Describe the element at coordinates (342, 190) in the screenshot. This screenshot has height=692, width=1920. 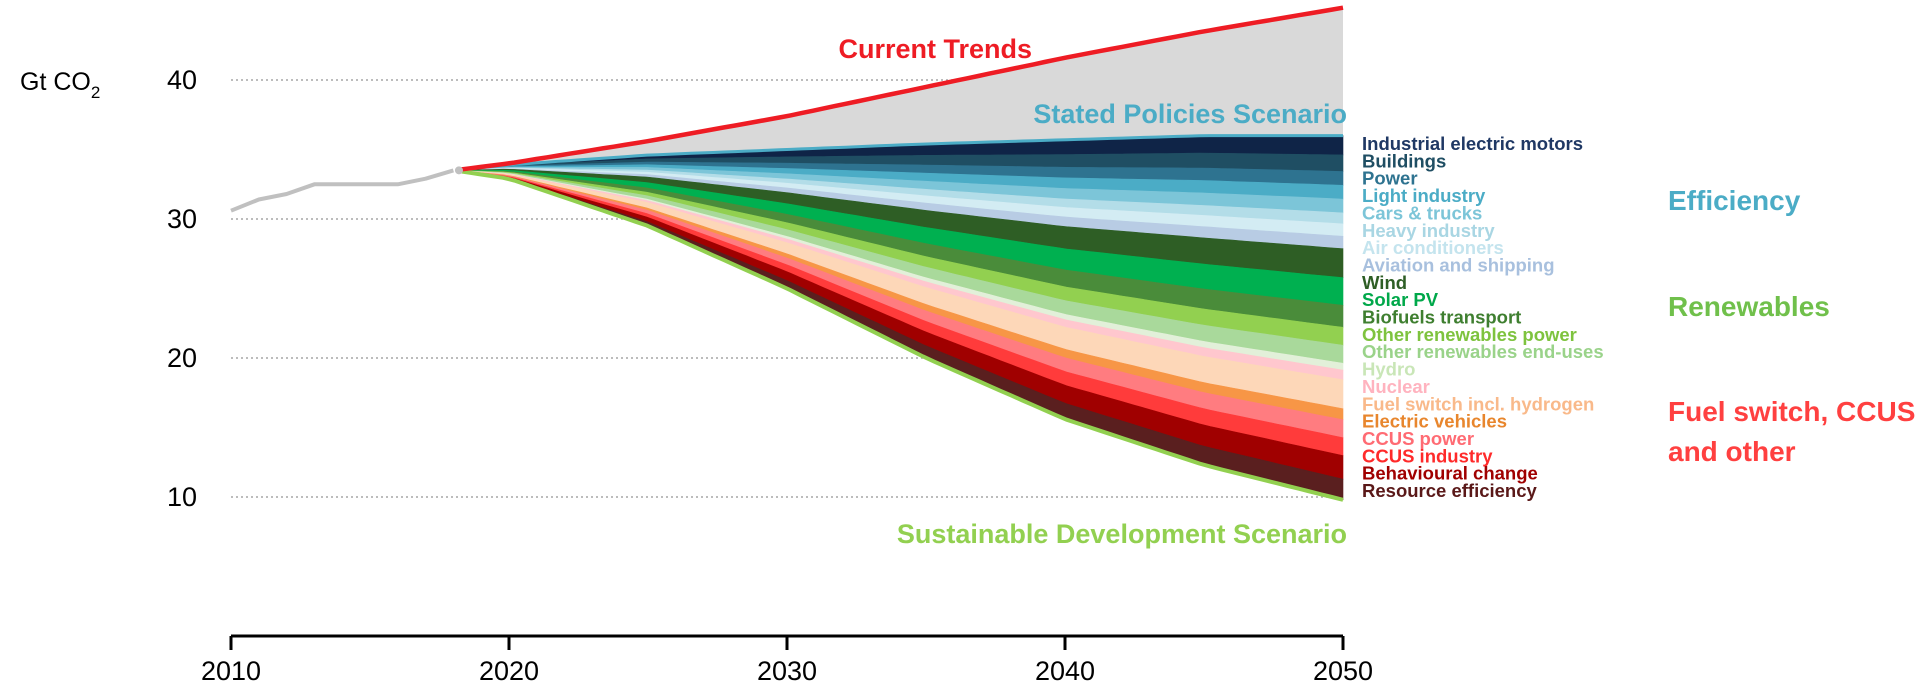
I see `historical-line` at that location.